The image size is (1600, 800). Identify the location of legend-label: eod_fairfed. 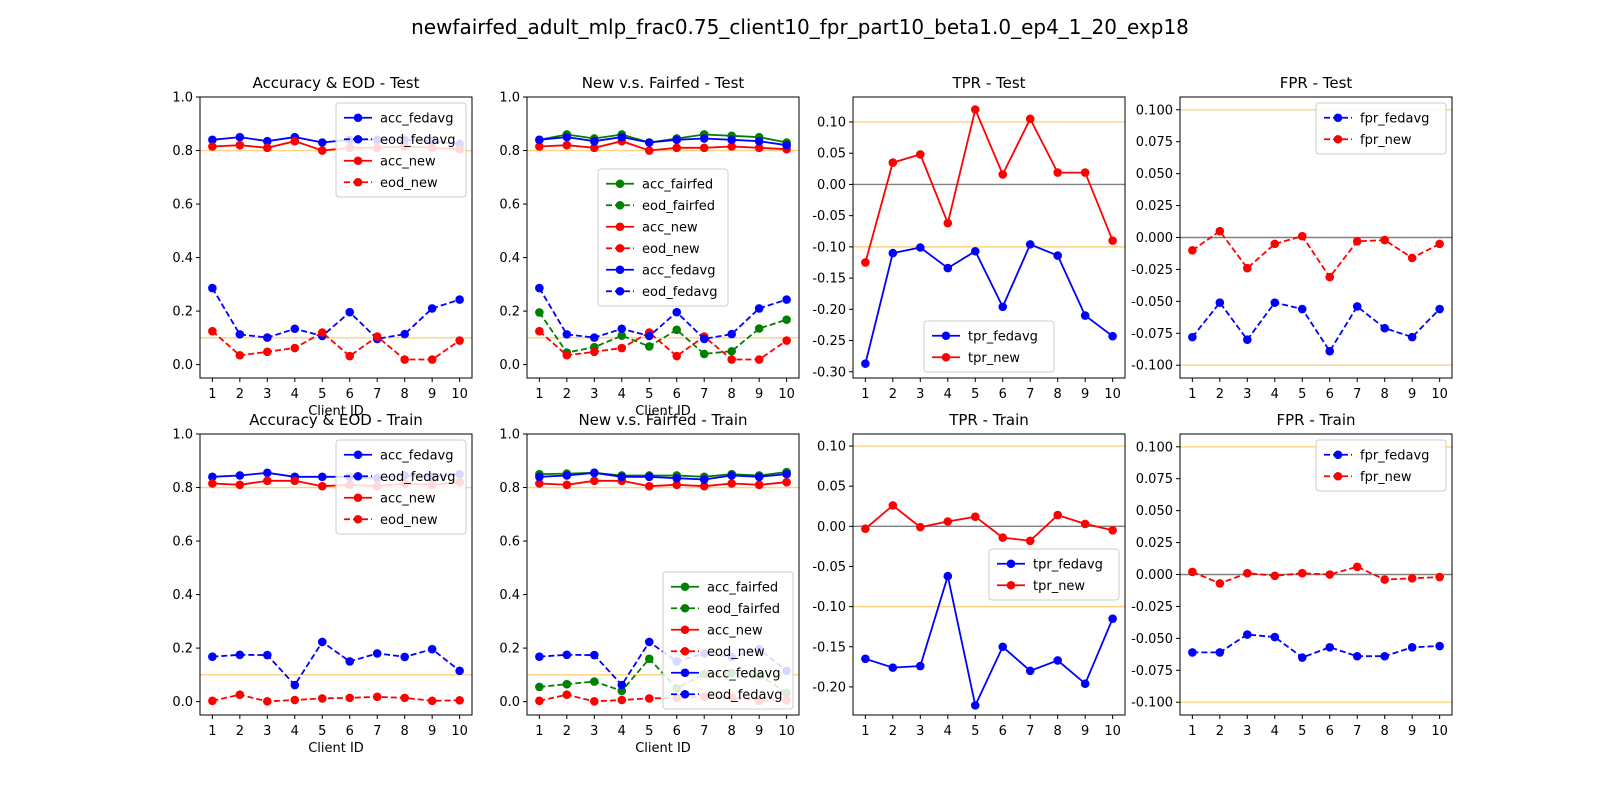
(678, 206).